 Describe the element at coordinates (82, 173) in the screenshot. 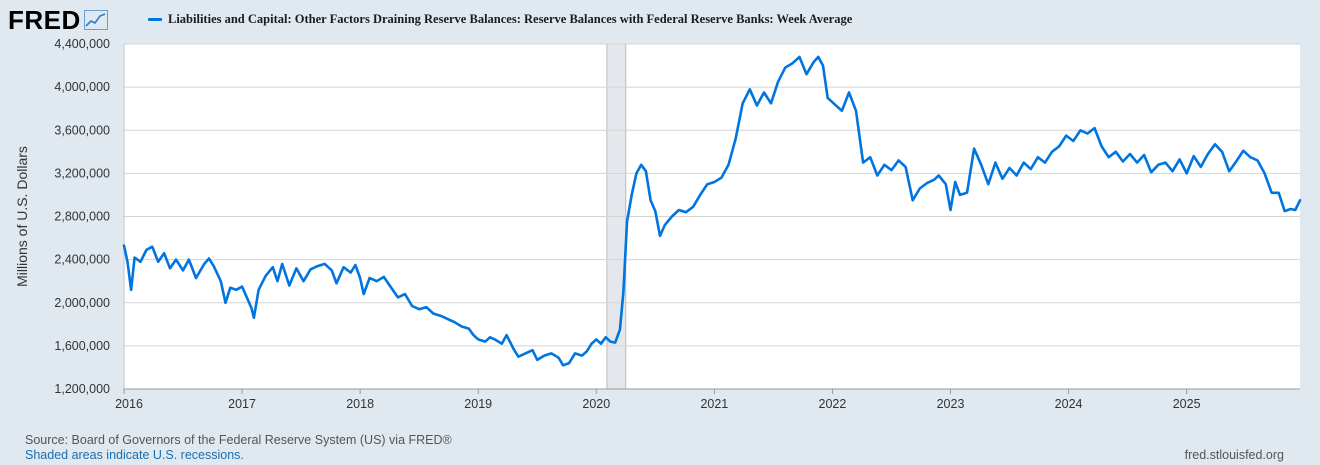

I see `y-tick-label: 3,200,000` at that location.